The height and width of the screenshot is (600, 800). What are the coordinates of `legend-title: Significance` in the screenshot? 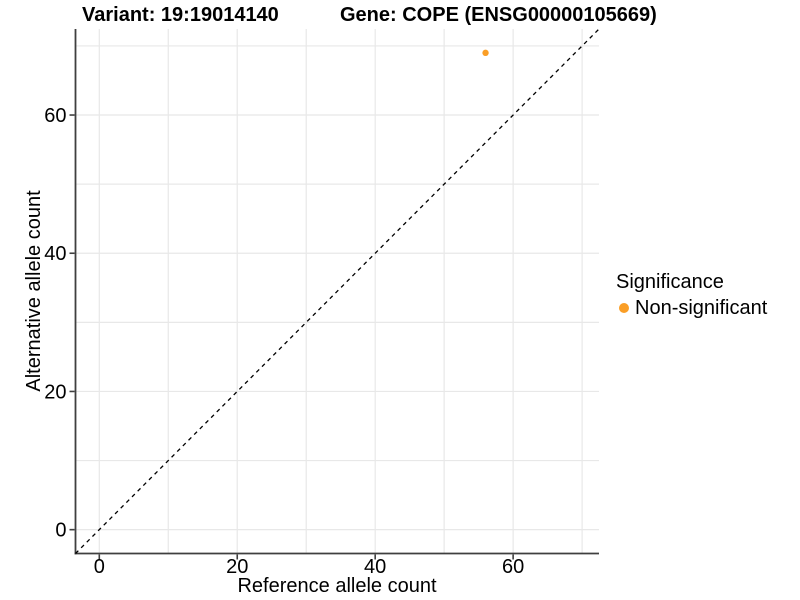 It's located at (670, 282).